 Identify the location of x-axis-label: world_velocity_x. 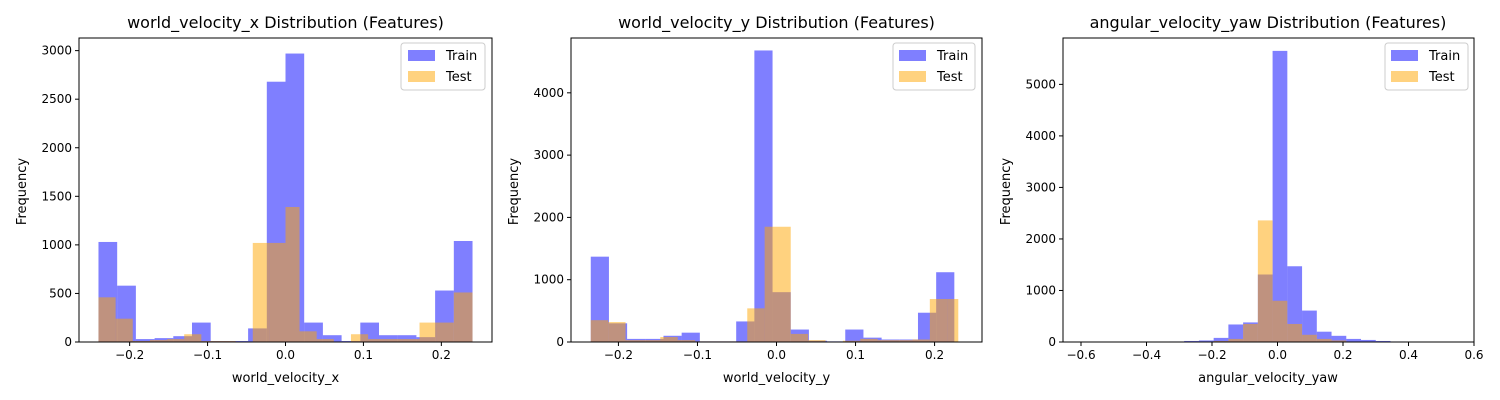
(286, 378).